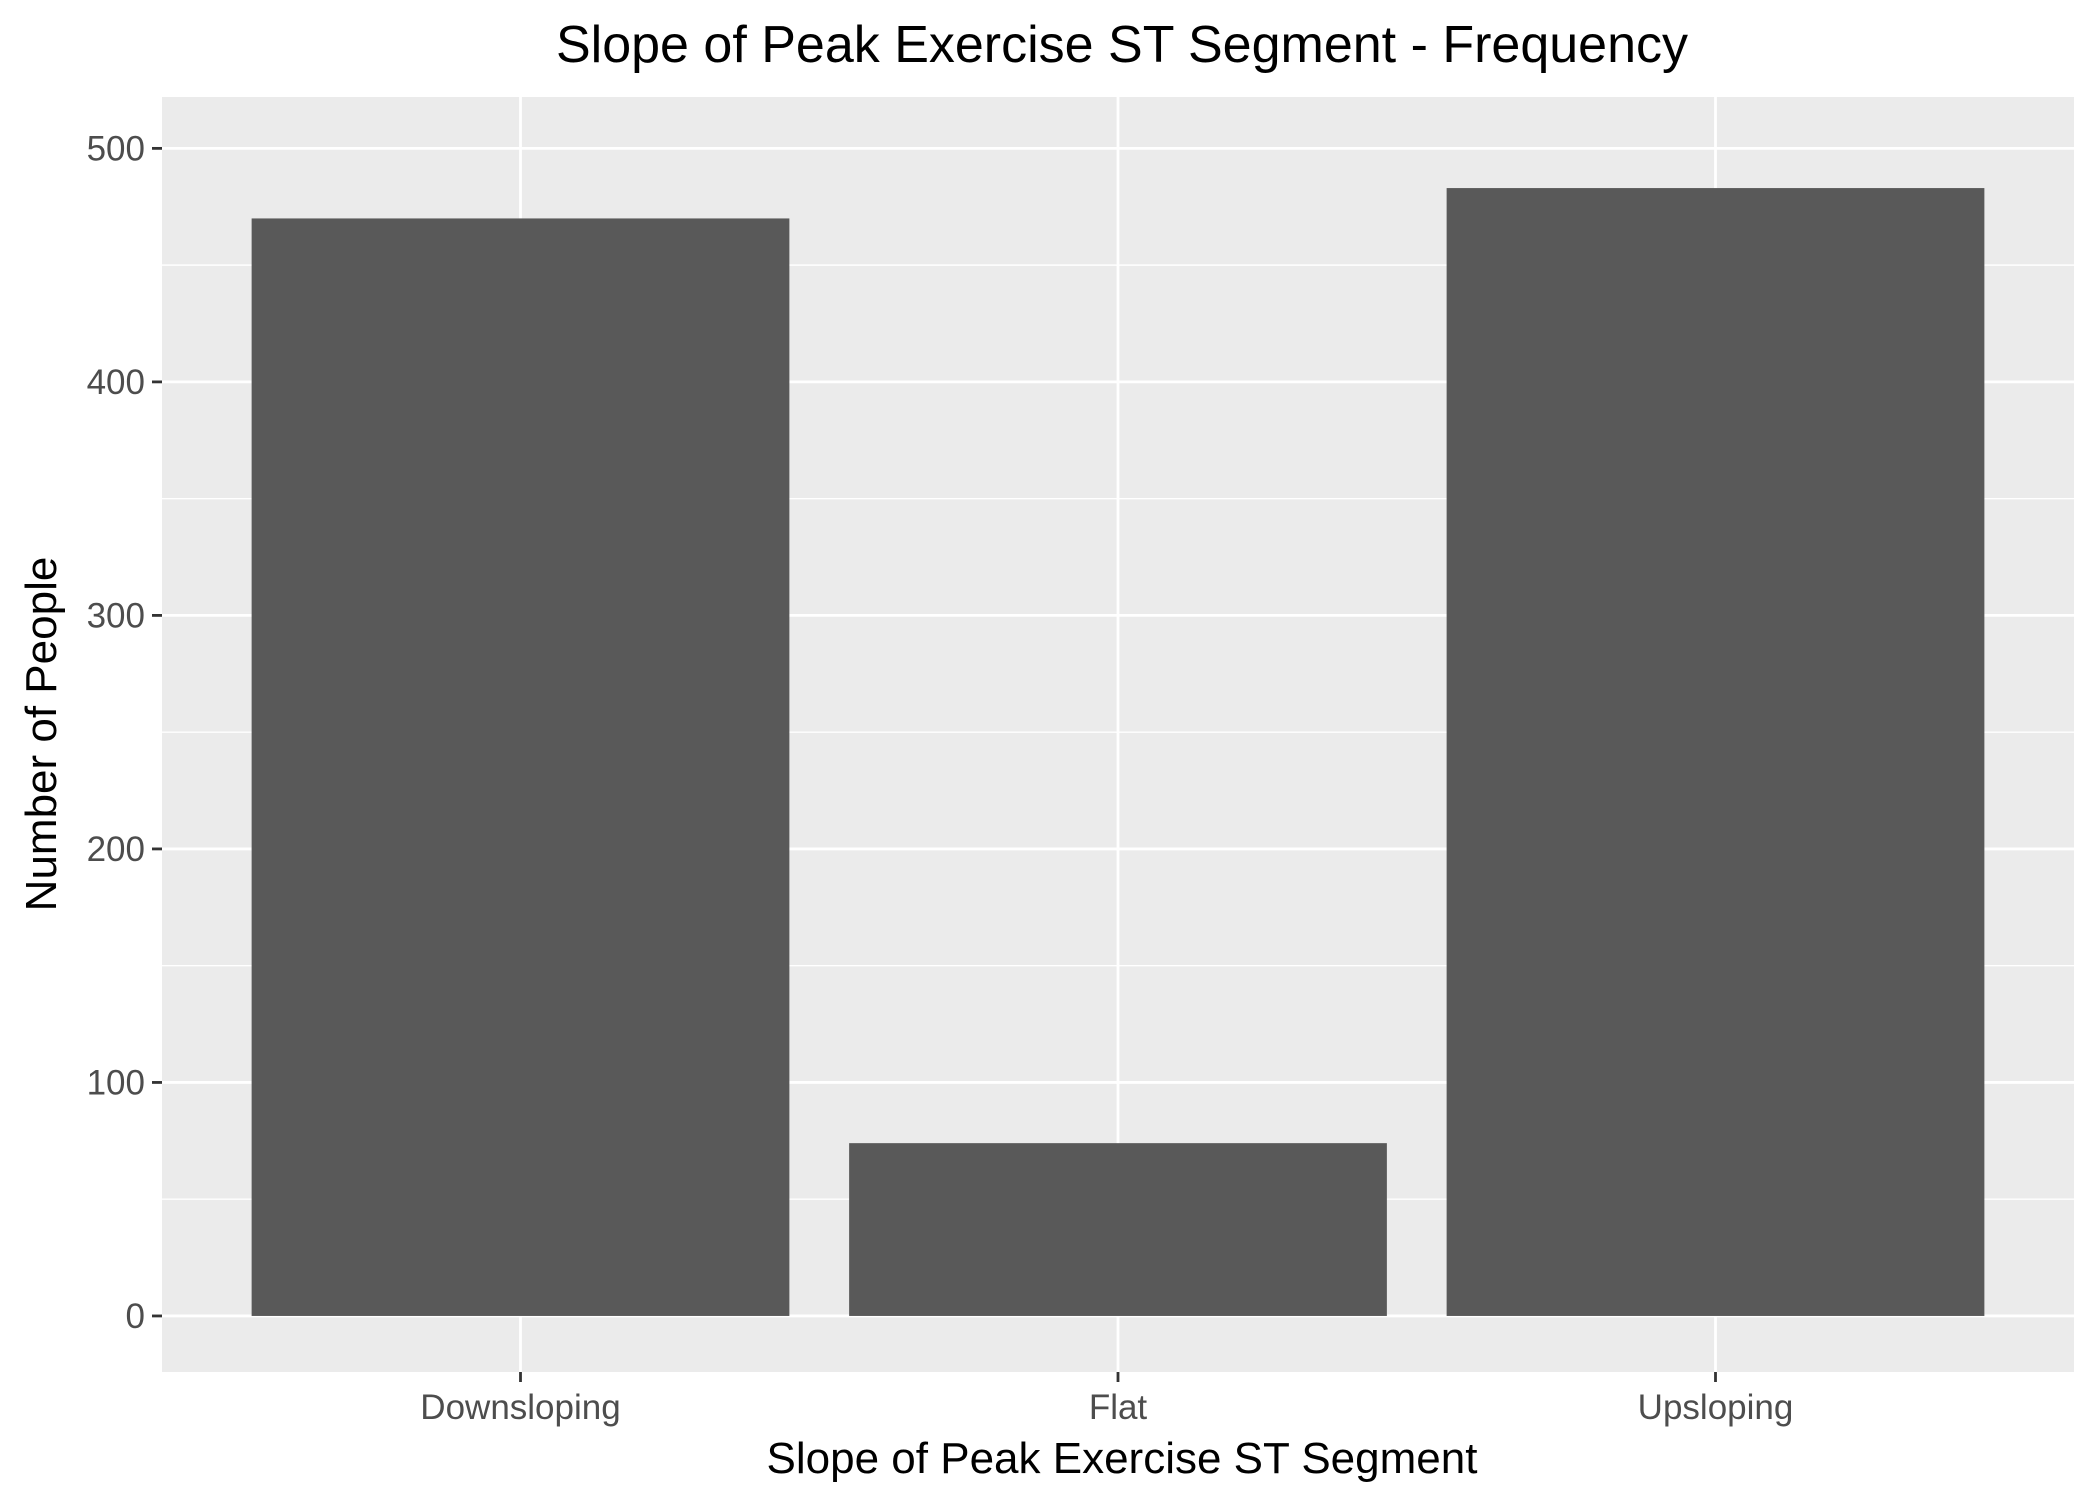 The width and height of the screenshot is (2100, 1499). What do you see at coordinates (116, 1082) in the screenshot?
I see `y-tick-label: 100` at bounding box center [116, 1082].